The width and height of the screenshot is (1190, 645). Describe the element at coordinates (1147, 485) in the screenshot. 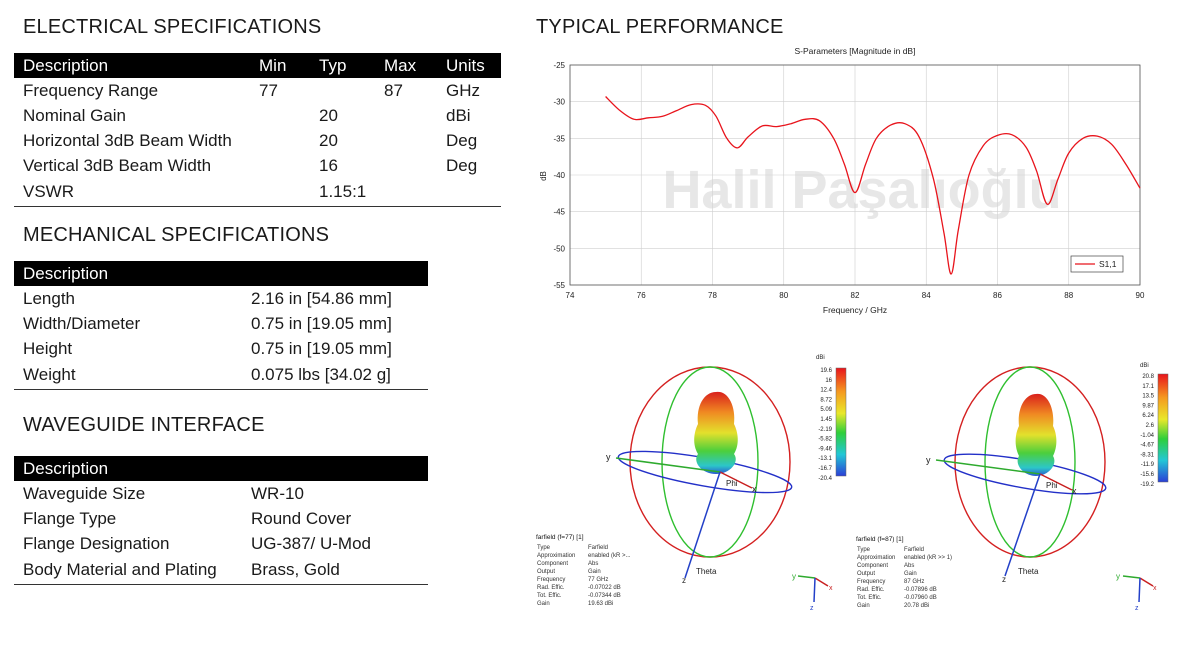

I see `colorbar-tick: -19.2` at that location.